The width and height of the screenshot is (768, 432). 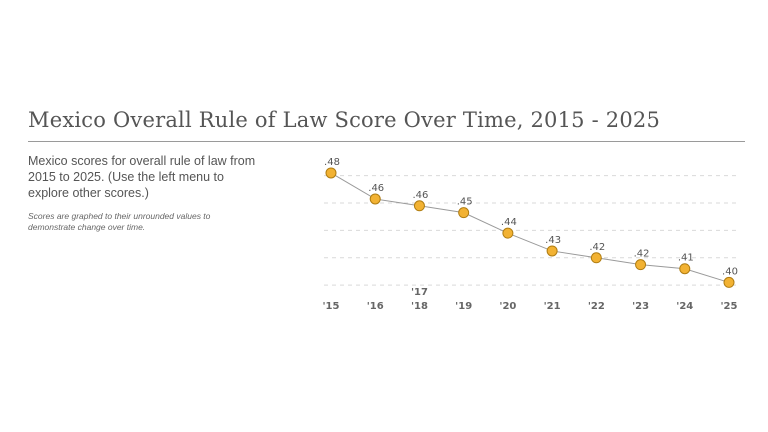 What do you see at coordinates (331, 306) in the screenshot?
I see `x-tick-label: '15` at bounding box center [331, 306].